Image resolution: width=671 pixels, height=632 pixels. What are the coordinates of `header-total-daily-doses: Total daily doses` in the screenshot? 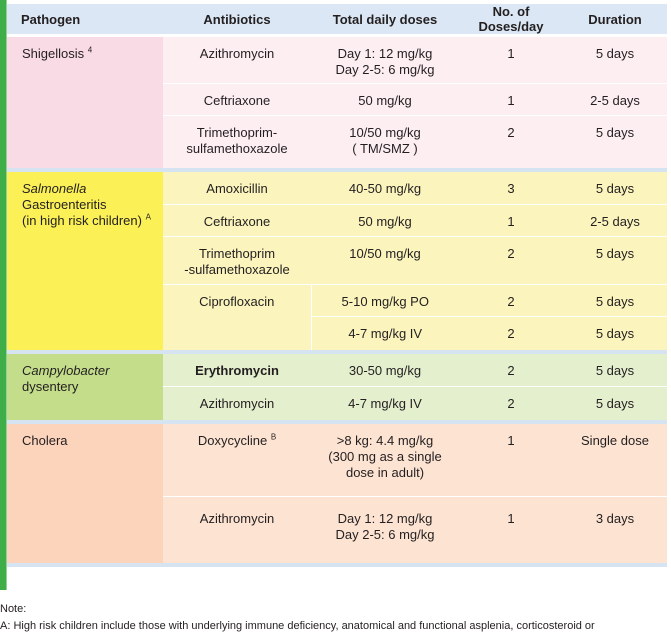 It's located at (385, 20).